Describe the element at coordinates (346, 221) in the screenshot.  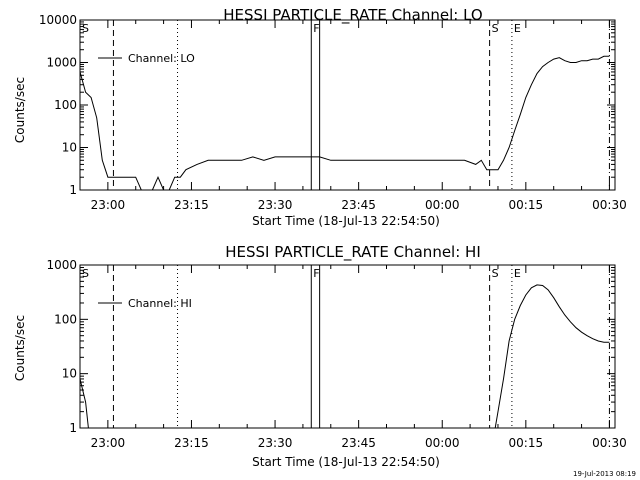
I see `chart-lo-xlabel: Start Time (18-Jul-13 22:54:50)` at that location.